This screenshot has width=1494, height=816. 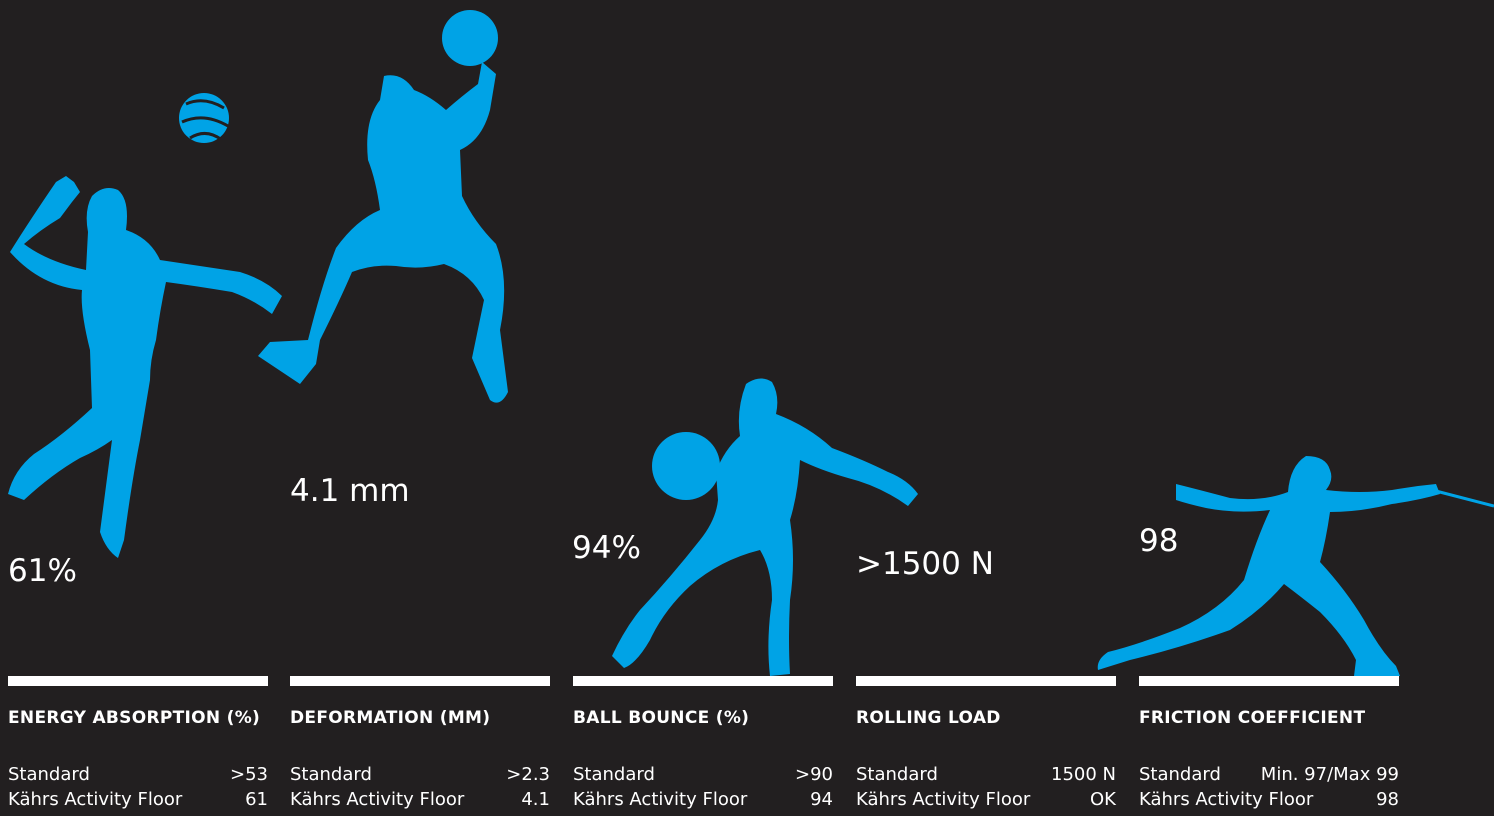 I want to click on stat-row-standard: Standard Min. 97/Max 99, so click(x=1269, y=775).